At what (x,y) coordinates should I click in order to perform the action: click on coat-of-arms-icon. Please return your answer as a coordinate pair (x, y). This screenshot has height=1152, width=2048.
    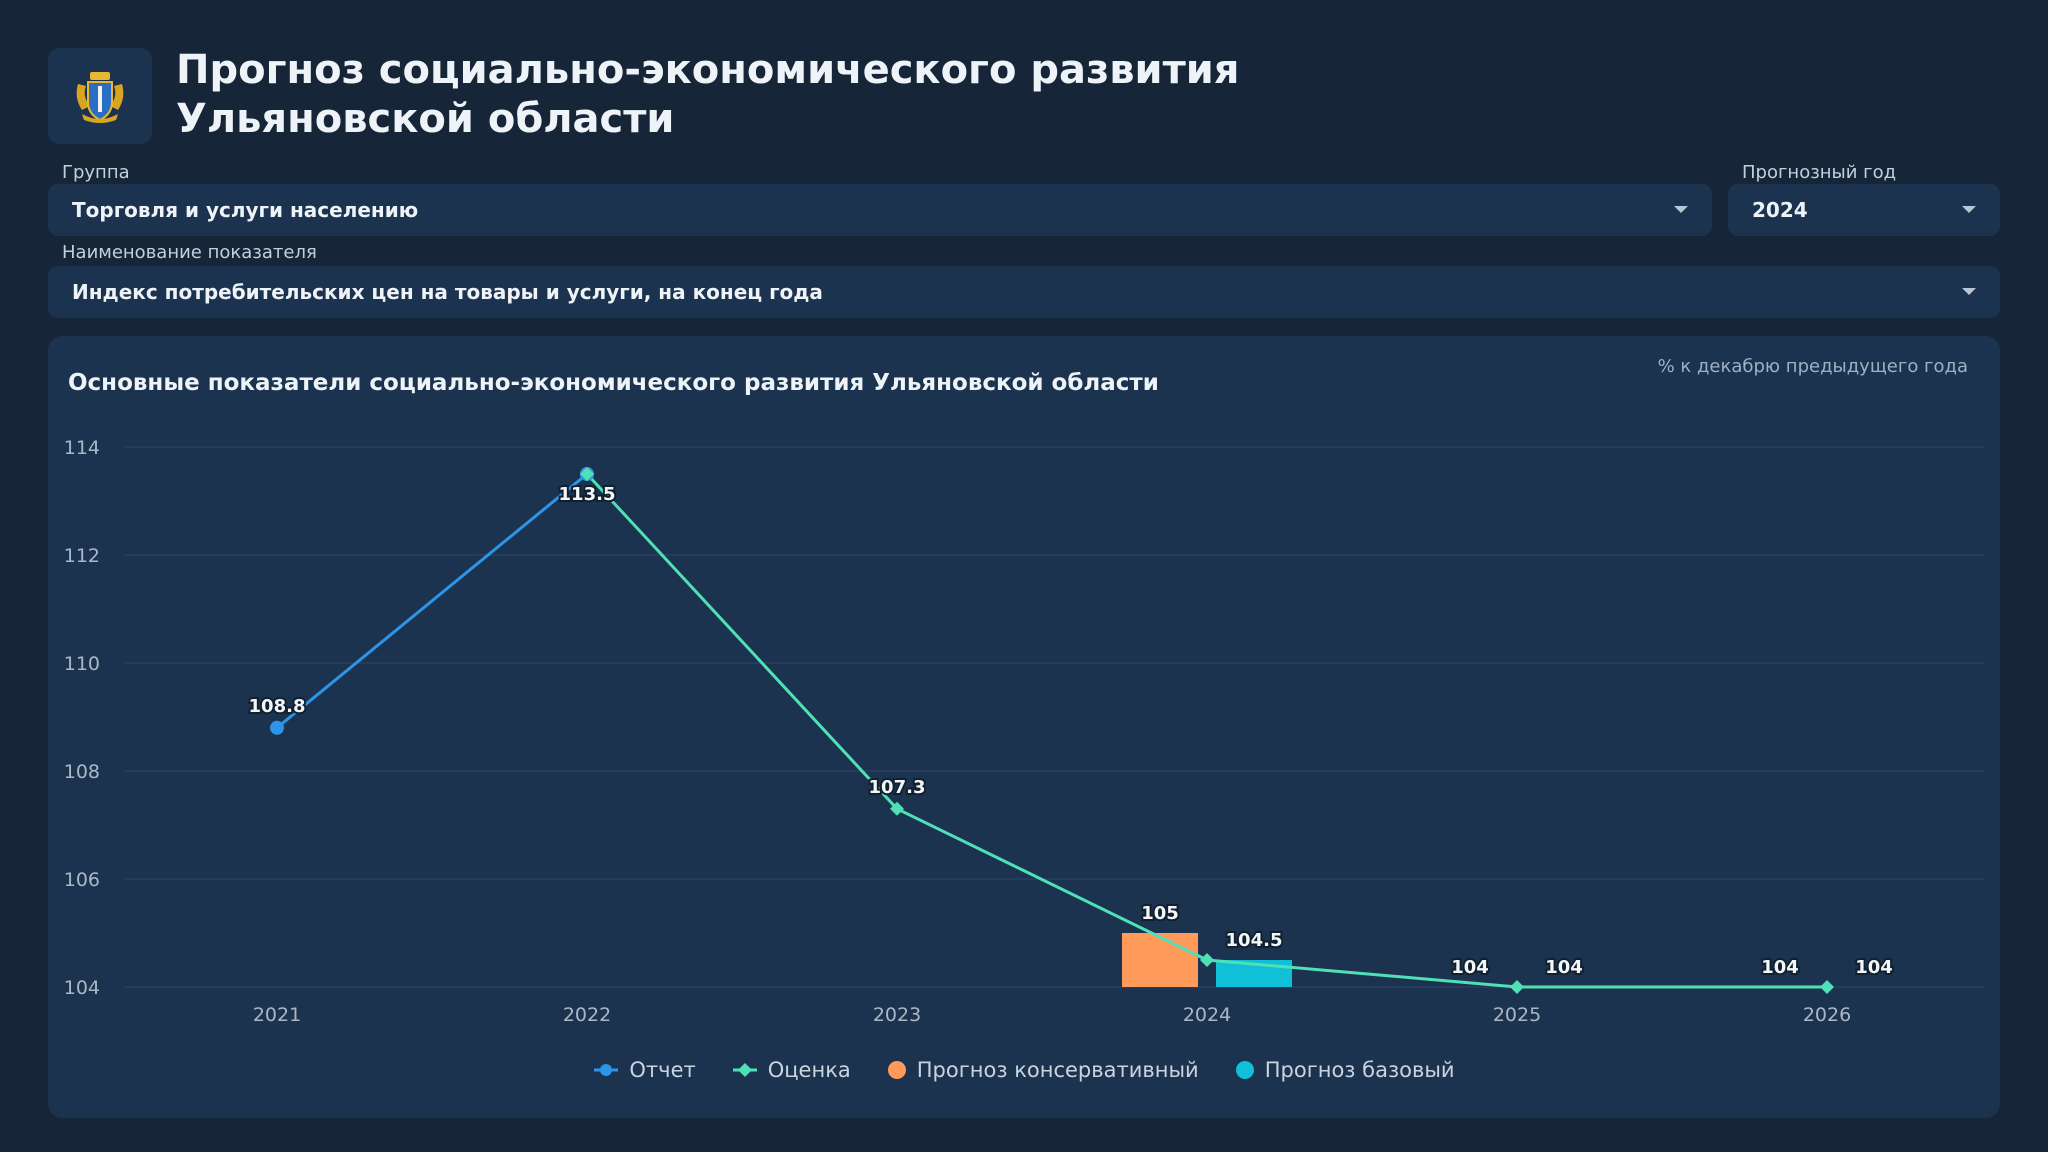
    Looking at the image, I should click on (100, 97).